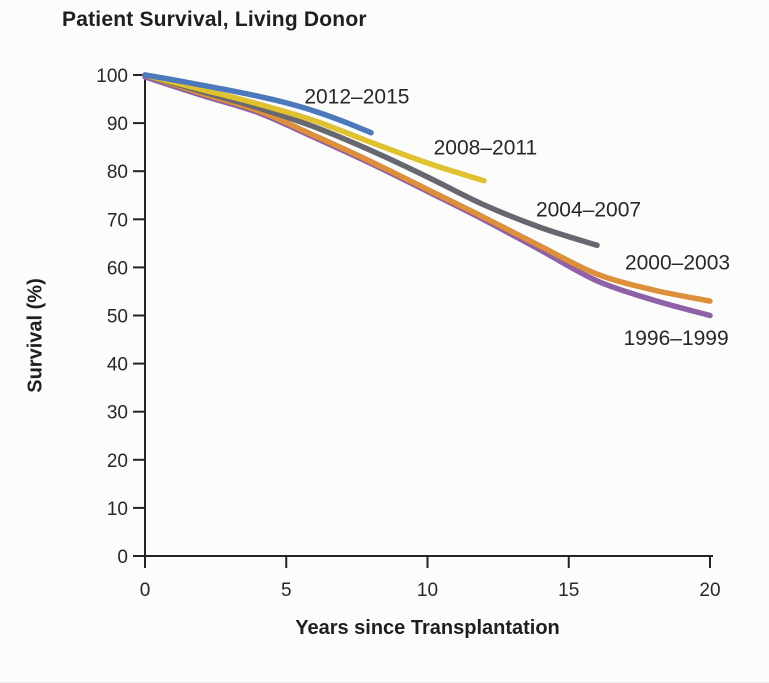  Describe the element at coordinates (112, 76) in the screenshot. I see `y-tick-label: 100` at that location.